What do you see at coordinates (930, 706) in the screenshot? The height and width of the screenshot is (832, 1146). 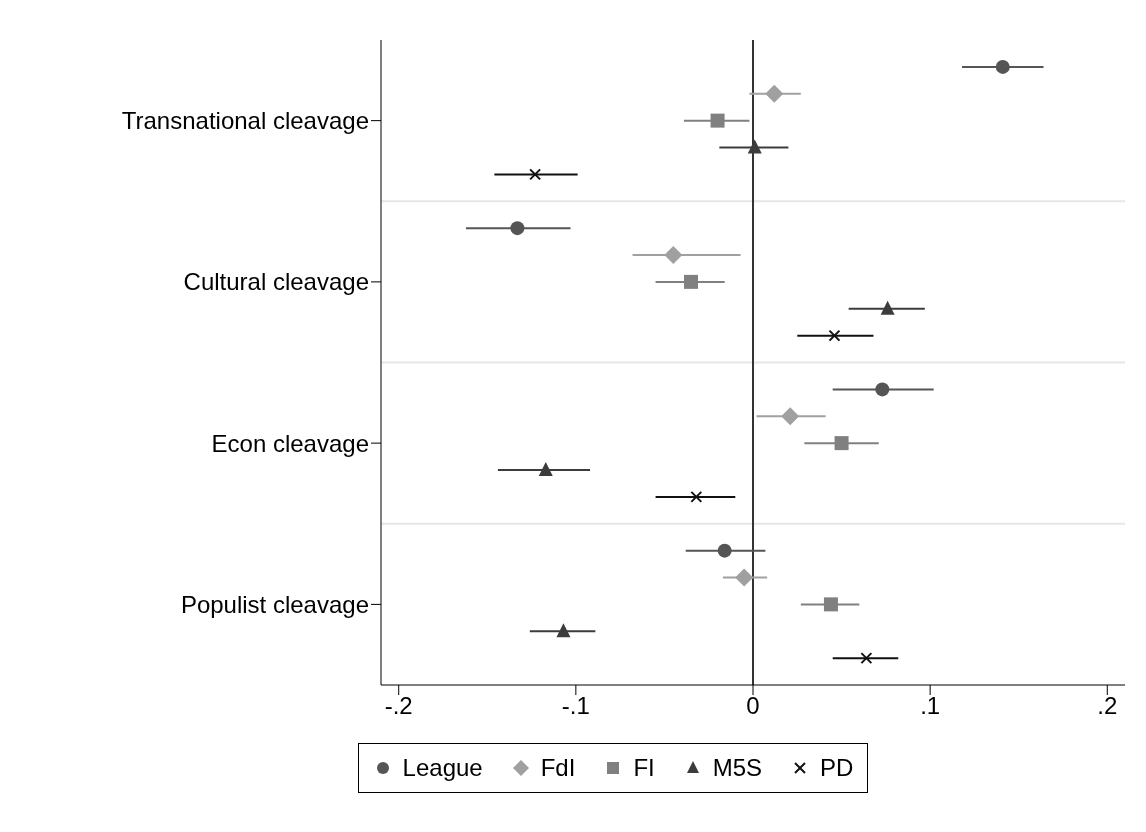 I see `x-tick-label: .1` at bounding box center [930, 706].